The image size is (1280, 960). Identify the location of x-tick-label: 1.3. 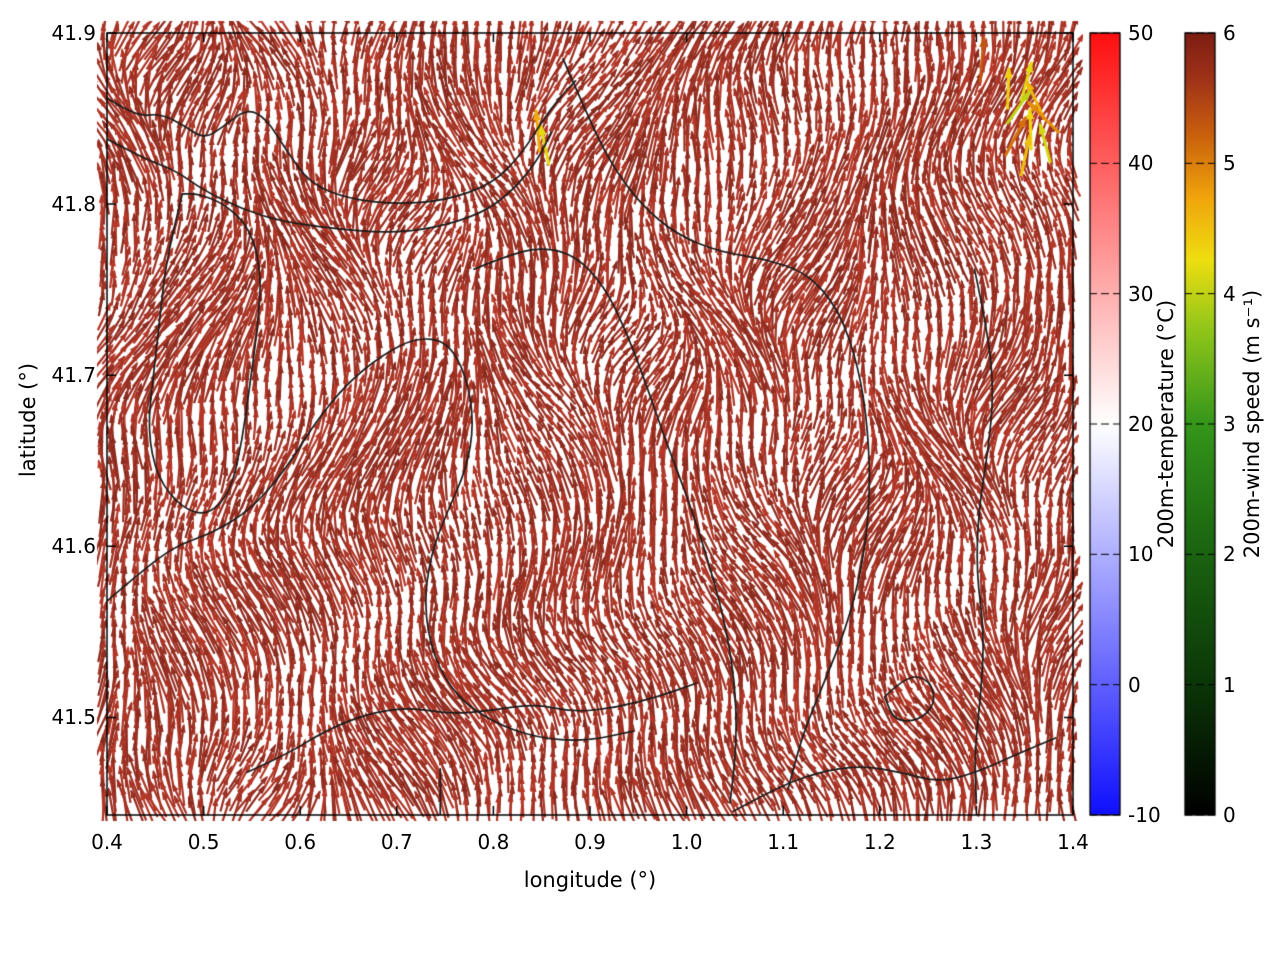
(976, 842).